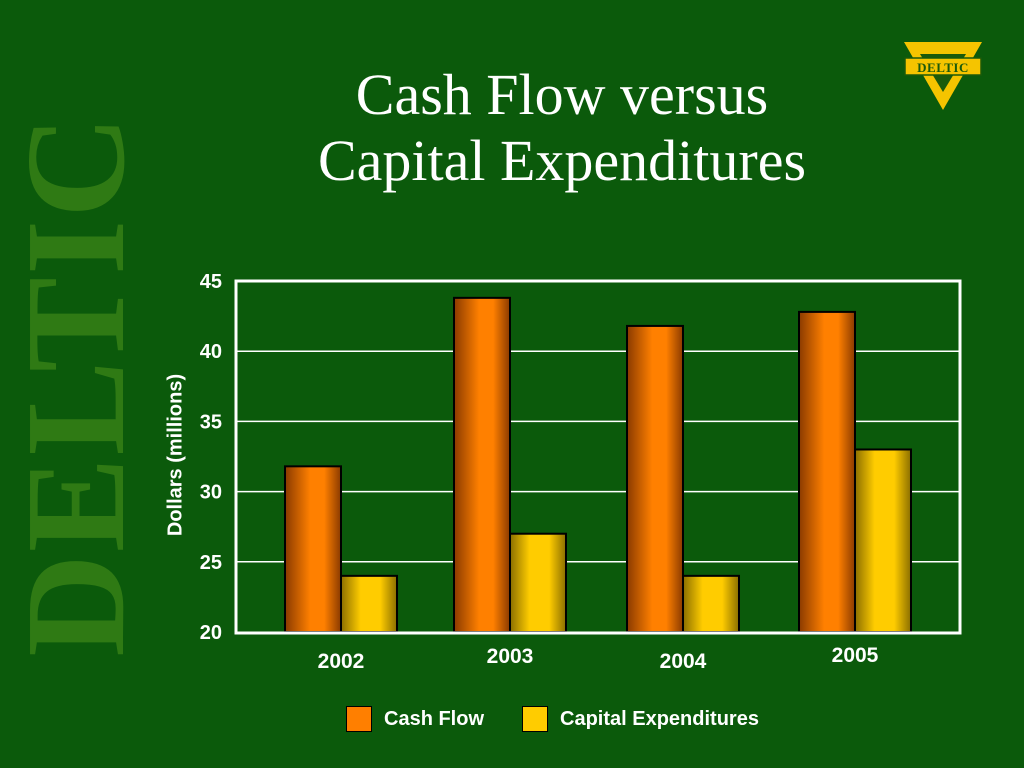 This screenshot has width=1024, height=768. Describe the element at coordinates (211, 633) in the screenshot. I see `y-tick-label: 20` at that location.